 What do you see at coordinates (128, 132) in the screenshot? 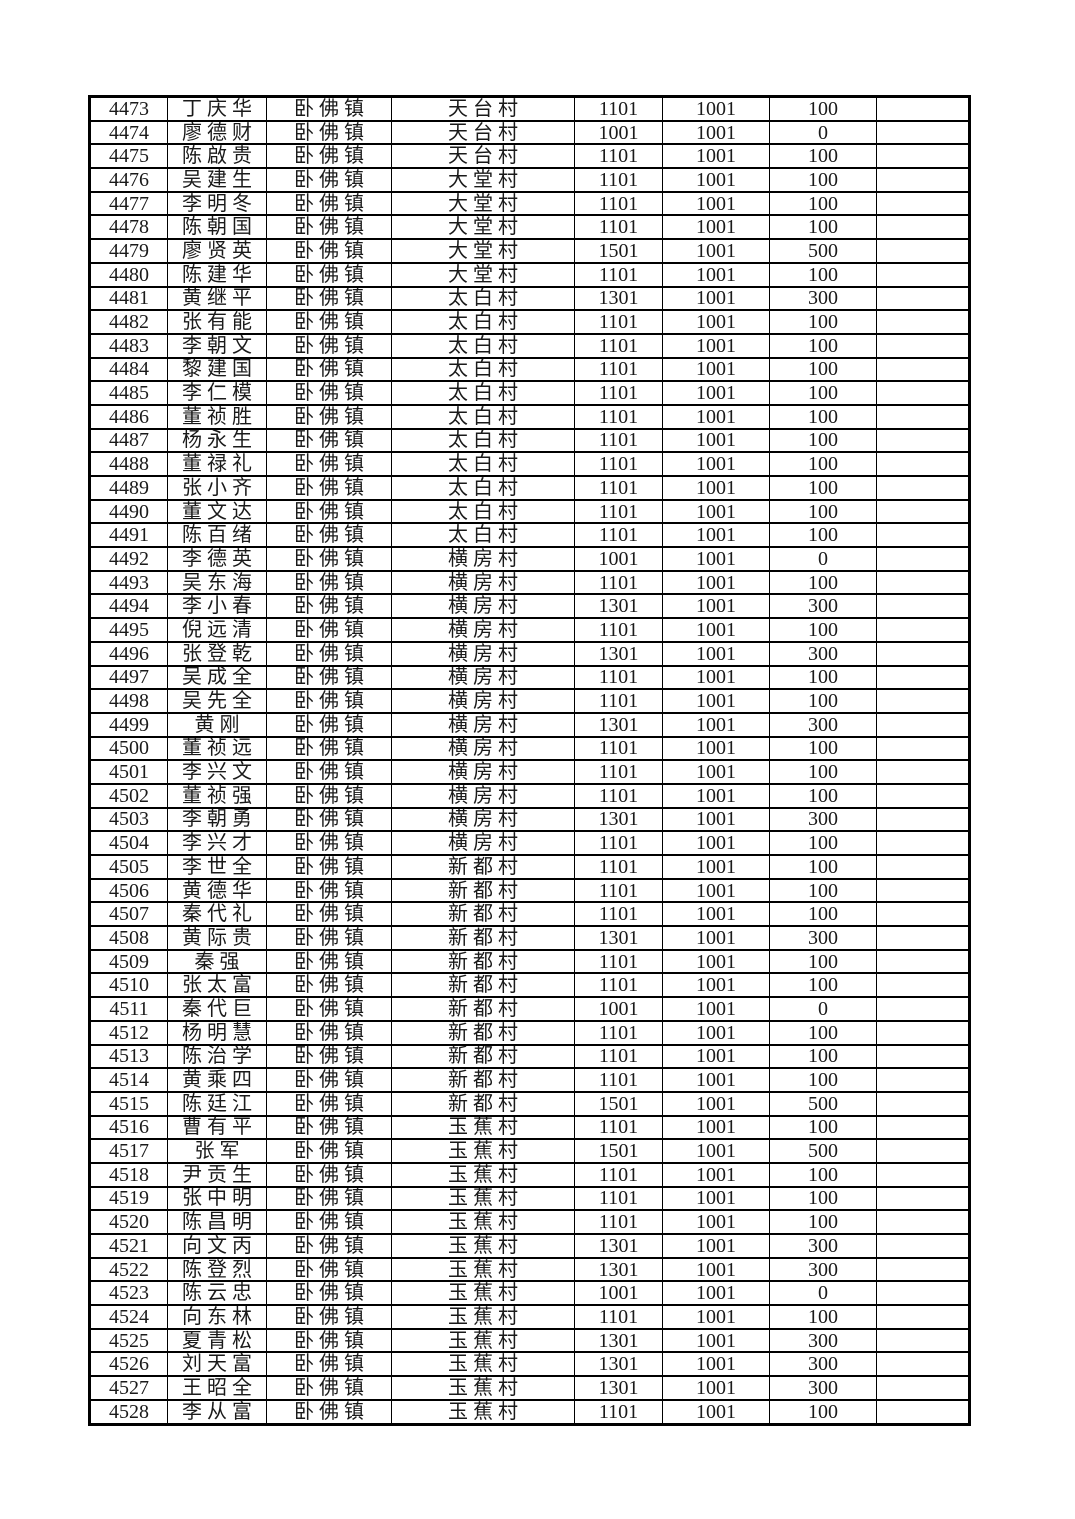
I see `cell-serial: 4474` at bounding box center [128, 132].